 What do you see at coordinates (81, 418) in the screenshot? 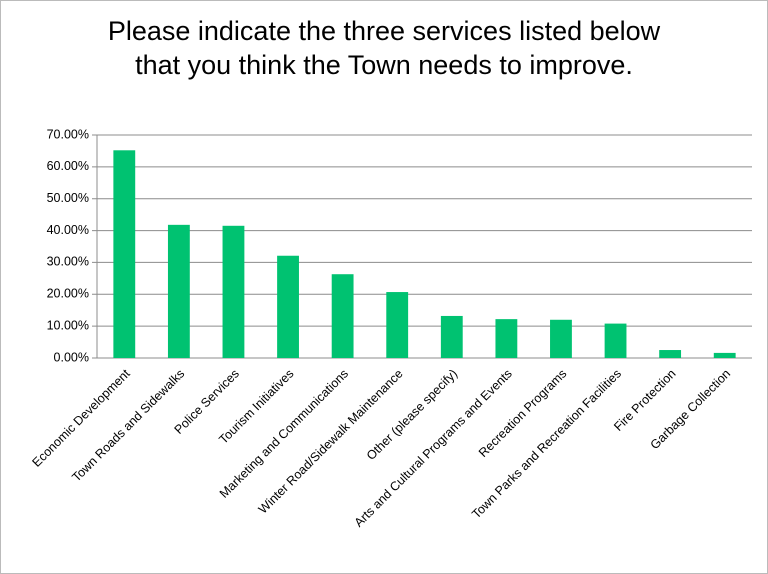
I see `x-tick-label: Economic Development` at bounding box center [81, 418].